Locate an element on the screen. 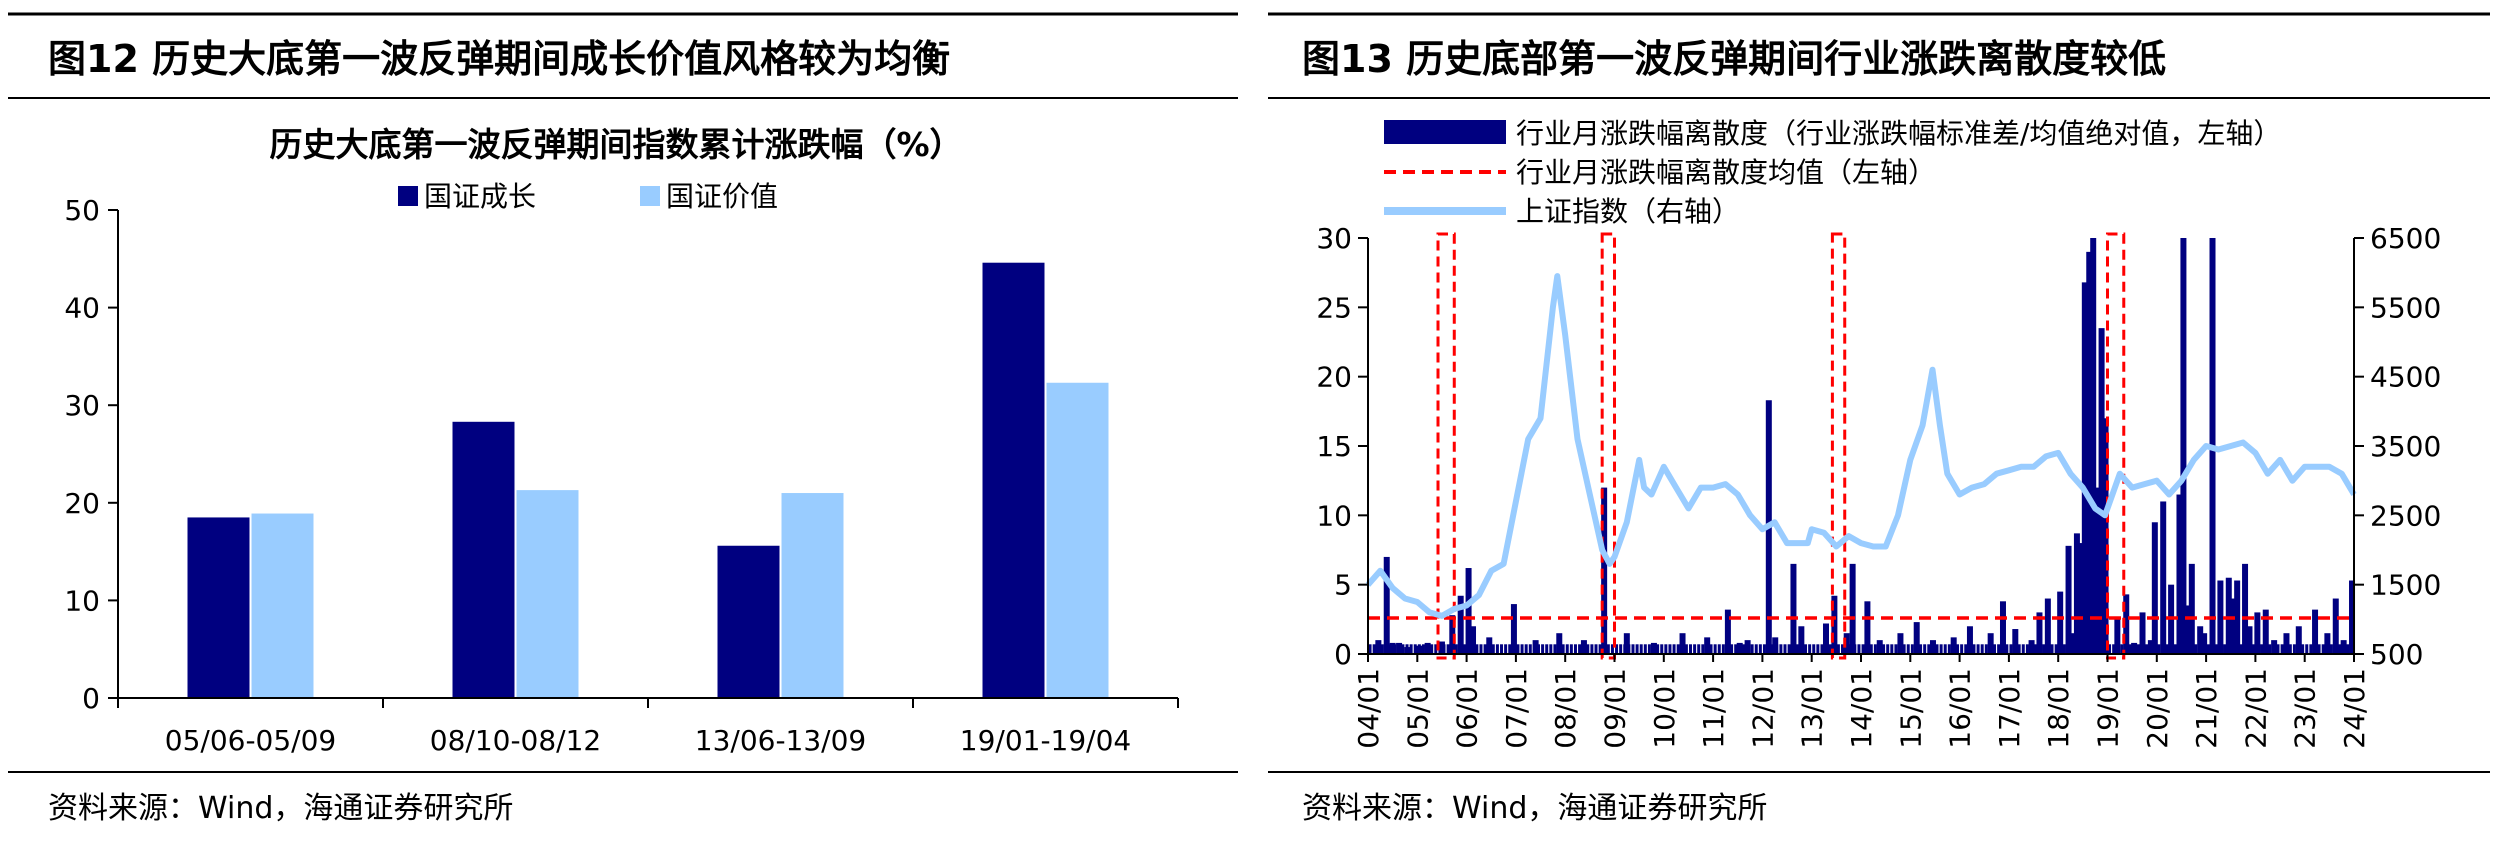  x-tick-label: 10/01 is located at coordinates (1664, 708).